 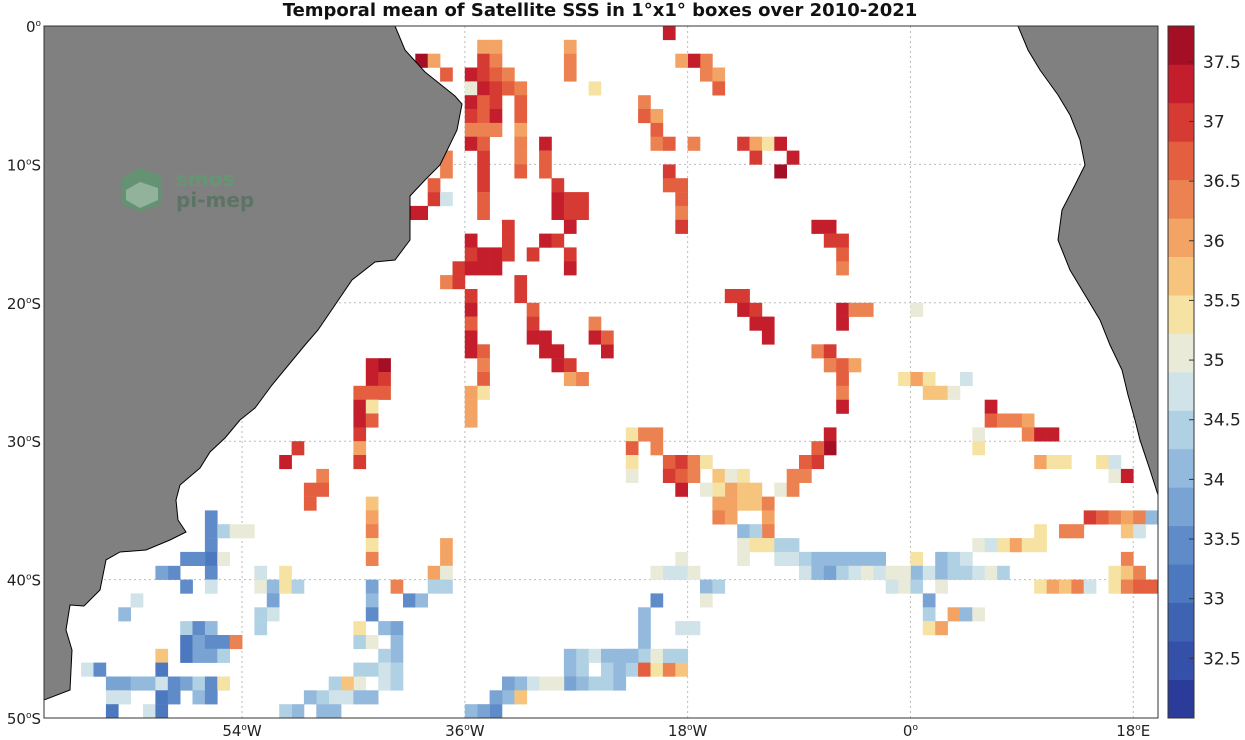 I want to click on x-axis-ticks: 54oW 36oW 18oW 0o 18oE, so click(x=686, y=731).